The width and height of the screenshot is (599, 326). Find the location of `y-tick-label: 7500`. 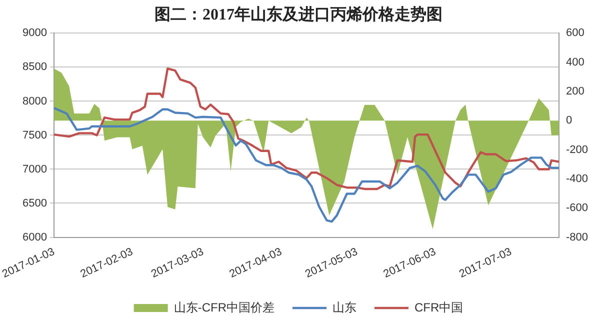

y-tick-label: 7500 is located at coordinates (34, 135).